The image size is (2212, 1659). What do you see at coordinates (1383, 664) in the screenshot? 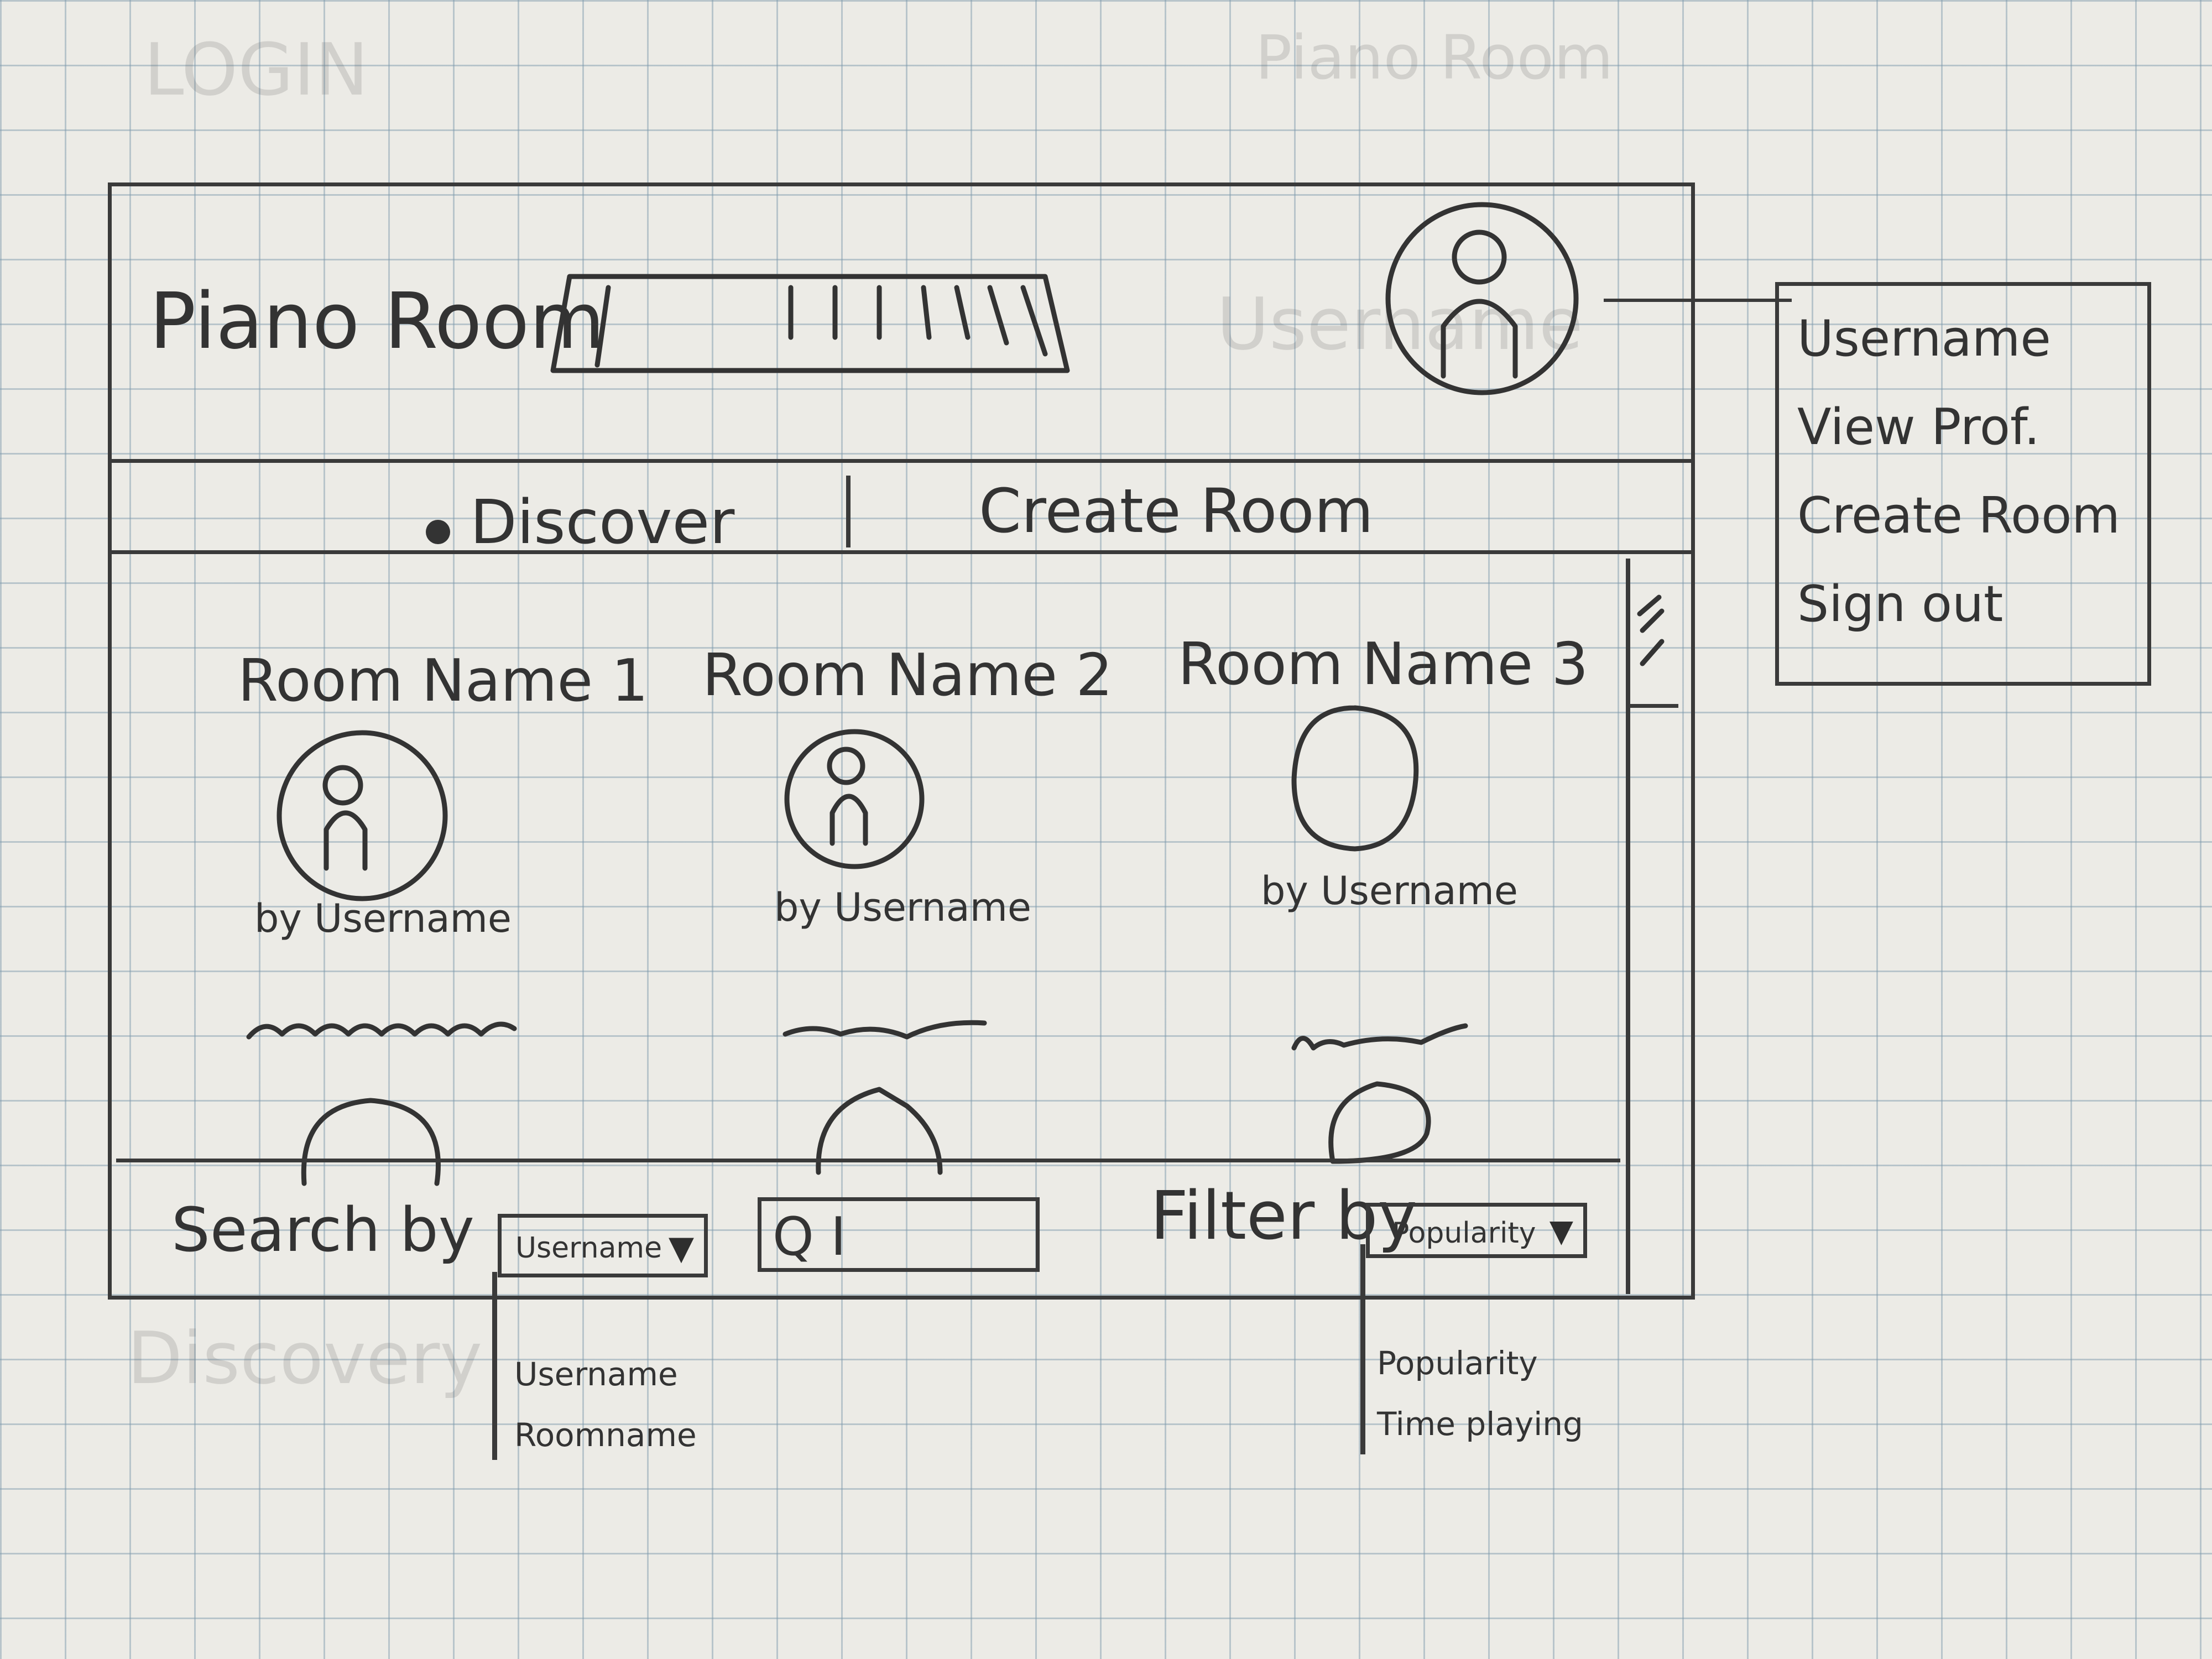
I see `room-name-3: Room Name 3` at bounding box center [1383, 664].